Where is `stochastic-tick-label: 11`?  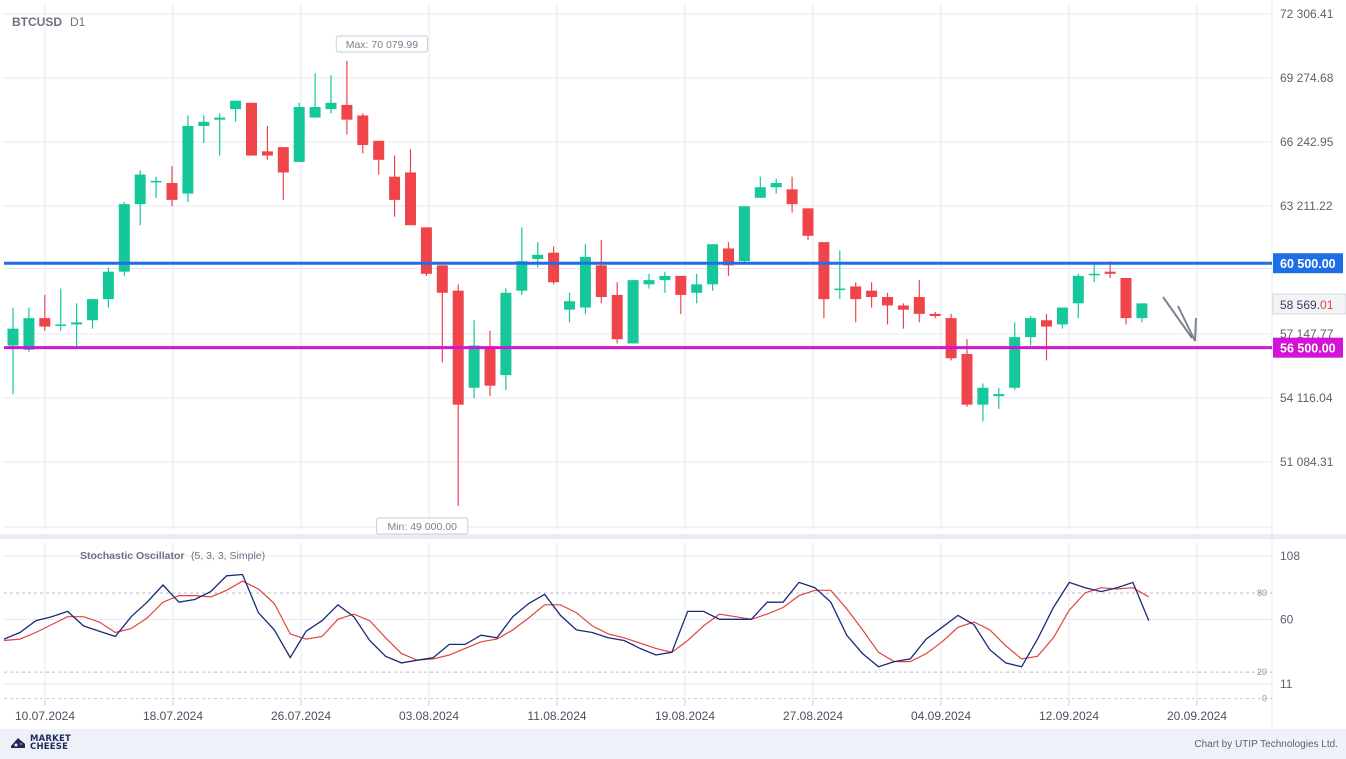 stochastic-tick-label: 11 is located at coordinates (1286, 684).